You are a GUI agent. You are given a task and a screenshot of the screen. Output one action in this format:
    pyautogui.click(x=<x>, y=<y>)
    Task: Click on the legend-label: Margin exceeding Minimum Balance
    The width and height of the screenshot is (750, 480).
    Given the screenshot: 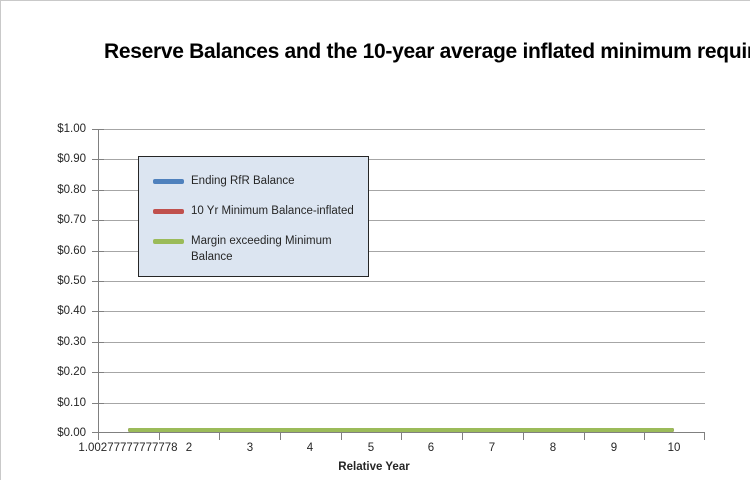 What is the action you would take?
    pyautogui.click(x=261, y=249)
    